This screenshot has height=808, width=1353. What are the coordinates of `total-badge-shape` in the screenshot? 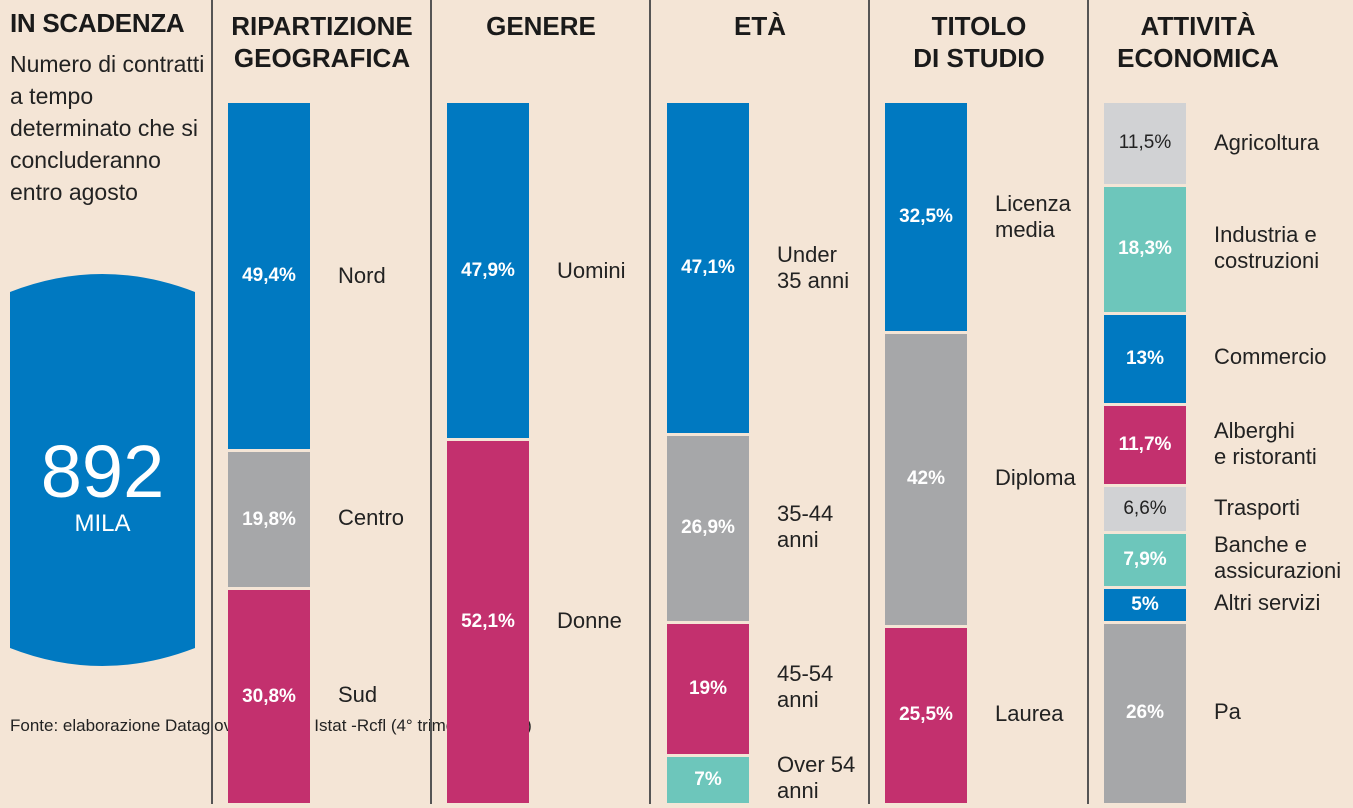 It's located at (102, 470).